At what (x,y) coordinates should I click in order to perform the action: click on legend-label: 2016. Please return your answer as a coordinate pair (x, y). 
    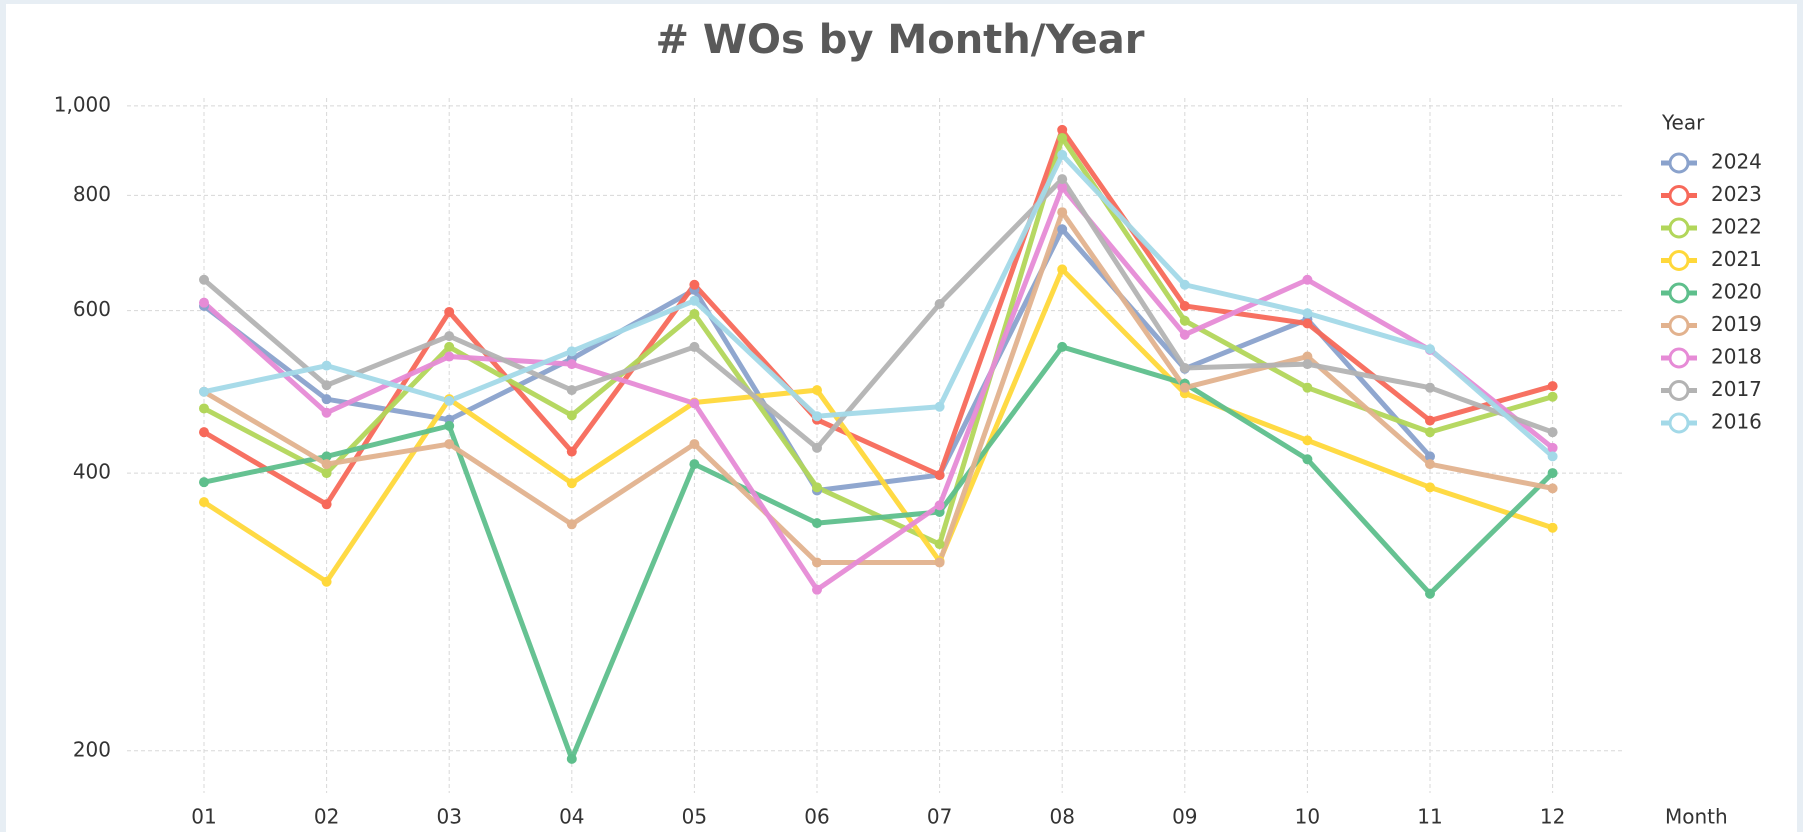
    Looking at the image, I should click on (1736, 422).